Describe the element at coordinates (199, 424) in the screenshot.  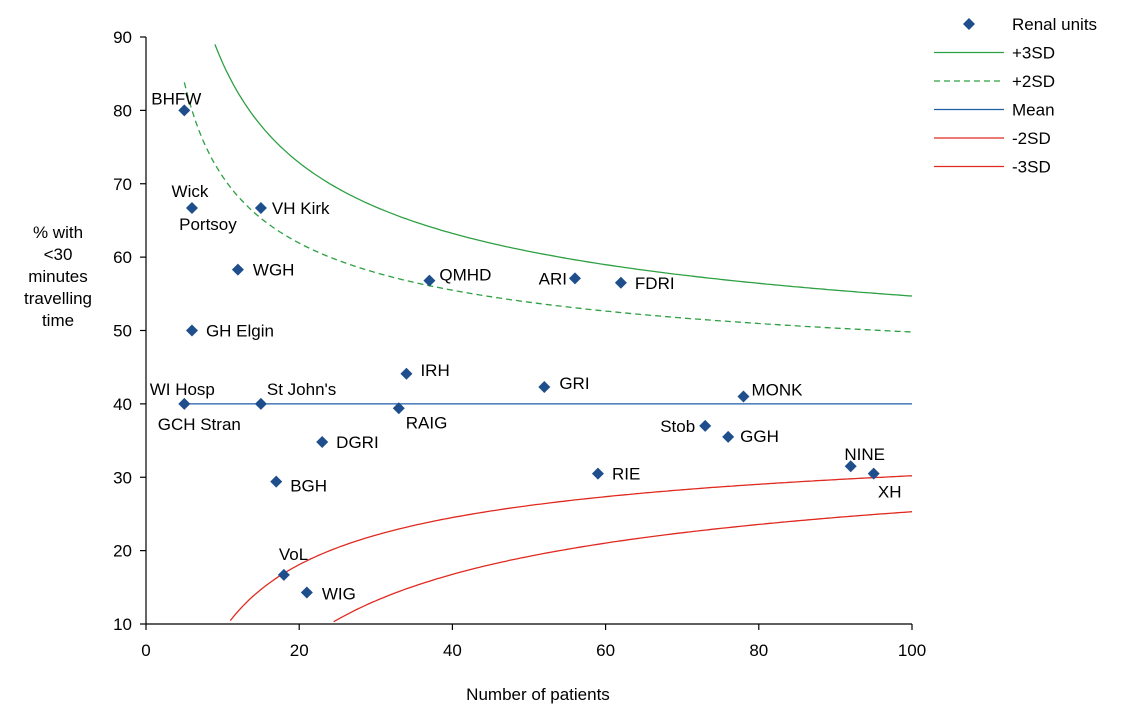
I see `point-label: GCH Stran` at that location.